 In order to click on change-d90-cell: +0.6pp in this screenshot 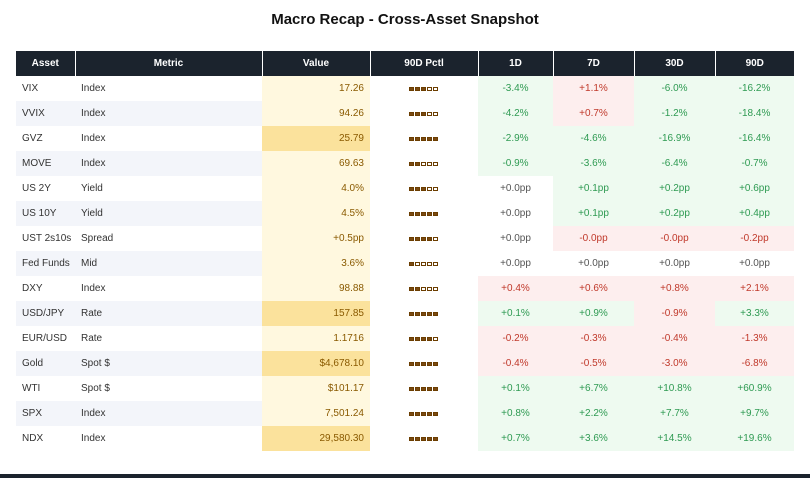, I will do `click(754, 188)`.